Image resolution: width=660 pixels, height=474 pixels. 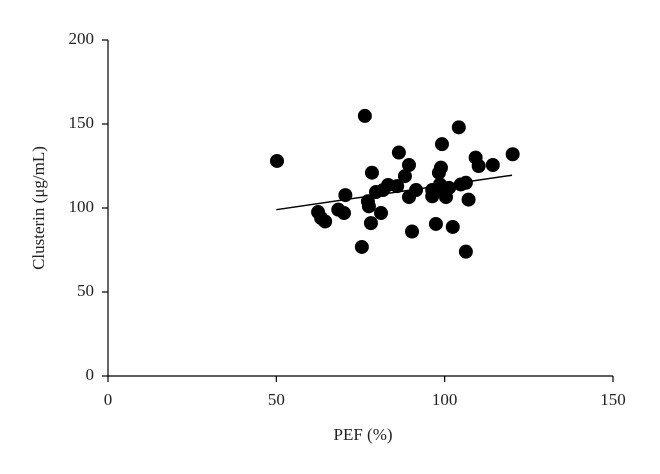 What do you see at coordinates (108, 399) in the screenshot?
I see `x-tick-label: 0` at bounding box center [108, 399].